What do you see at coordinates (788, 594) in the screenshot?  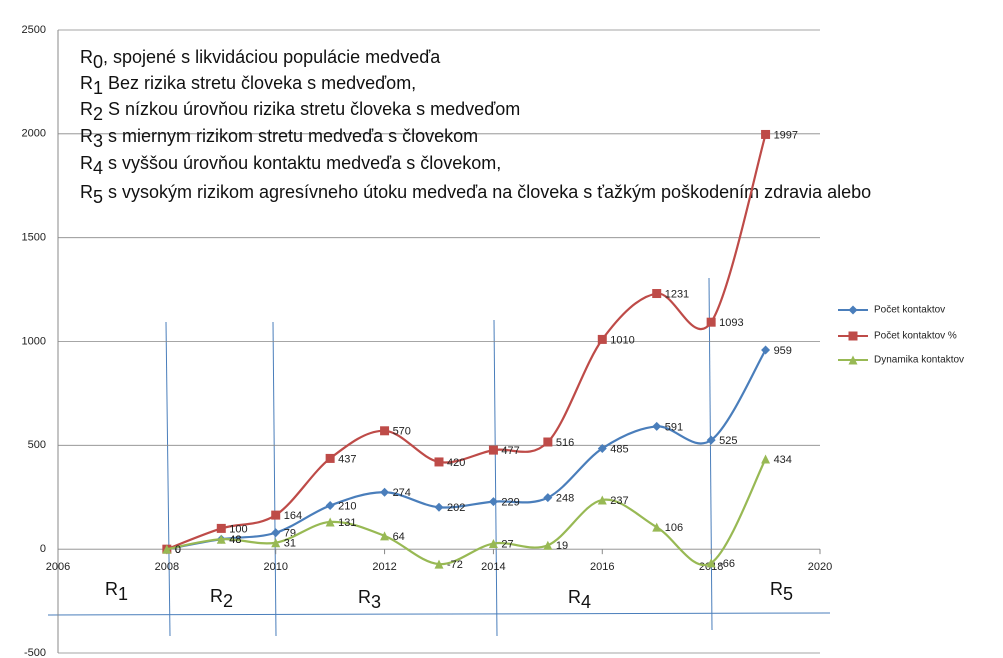 I see `region-sub: 5` at bounding box center [788, 594].